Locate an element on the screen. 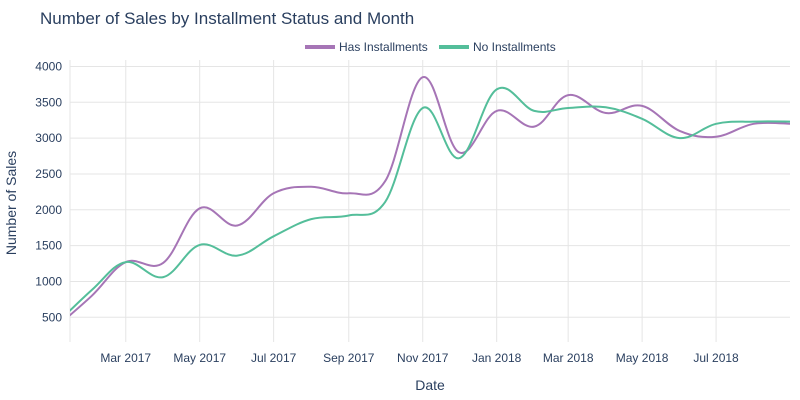 Image resolution: width=800 pixels, height=400 pixels. legend-item: Has Installments is located at coordinates (366, 47).